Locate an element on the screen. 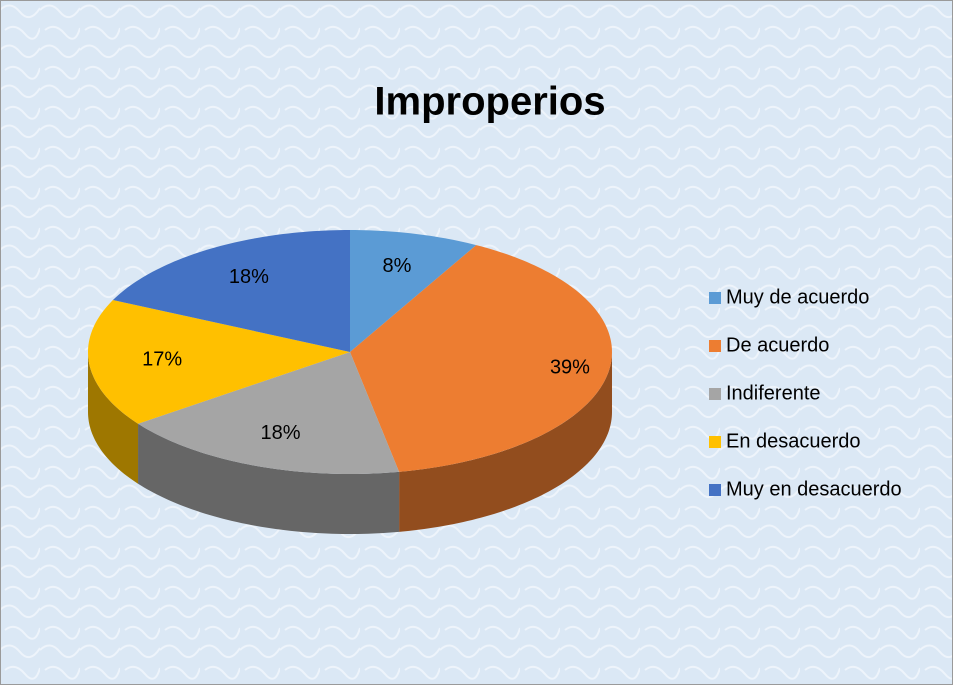 Image resolution: width=954 pixels, height=686 pixels. data-label: 39% is located at coordinates (570, 368).